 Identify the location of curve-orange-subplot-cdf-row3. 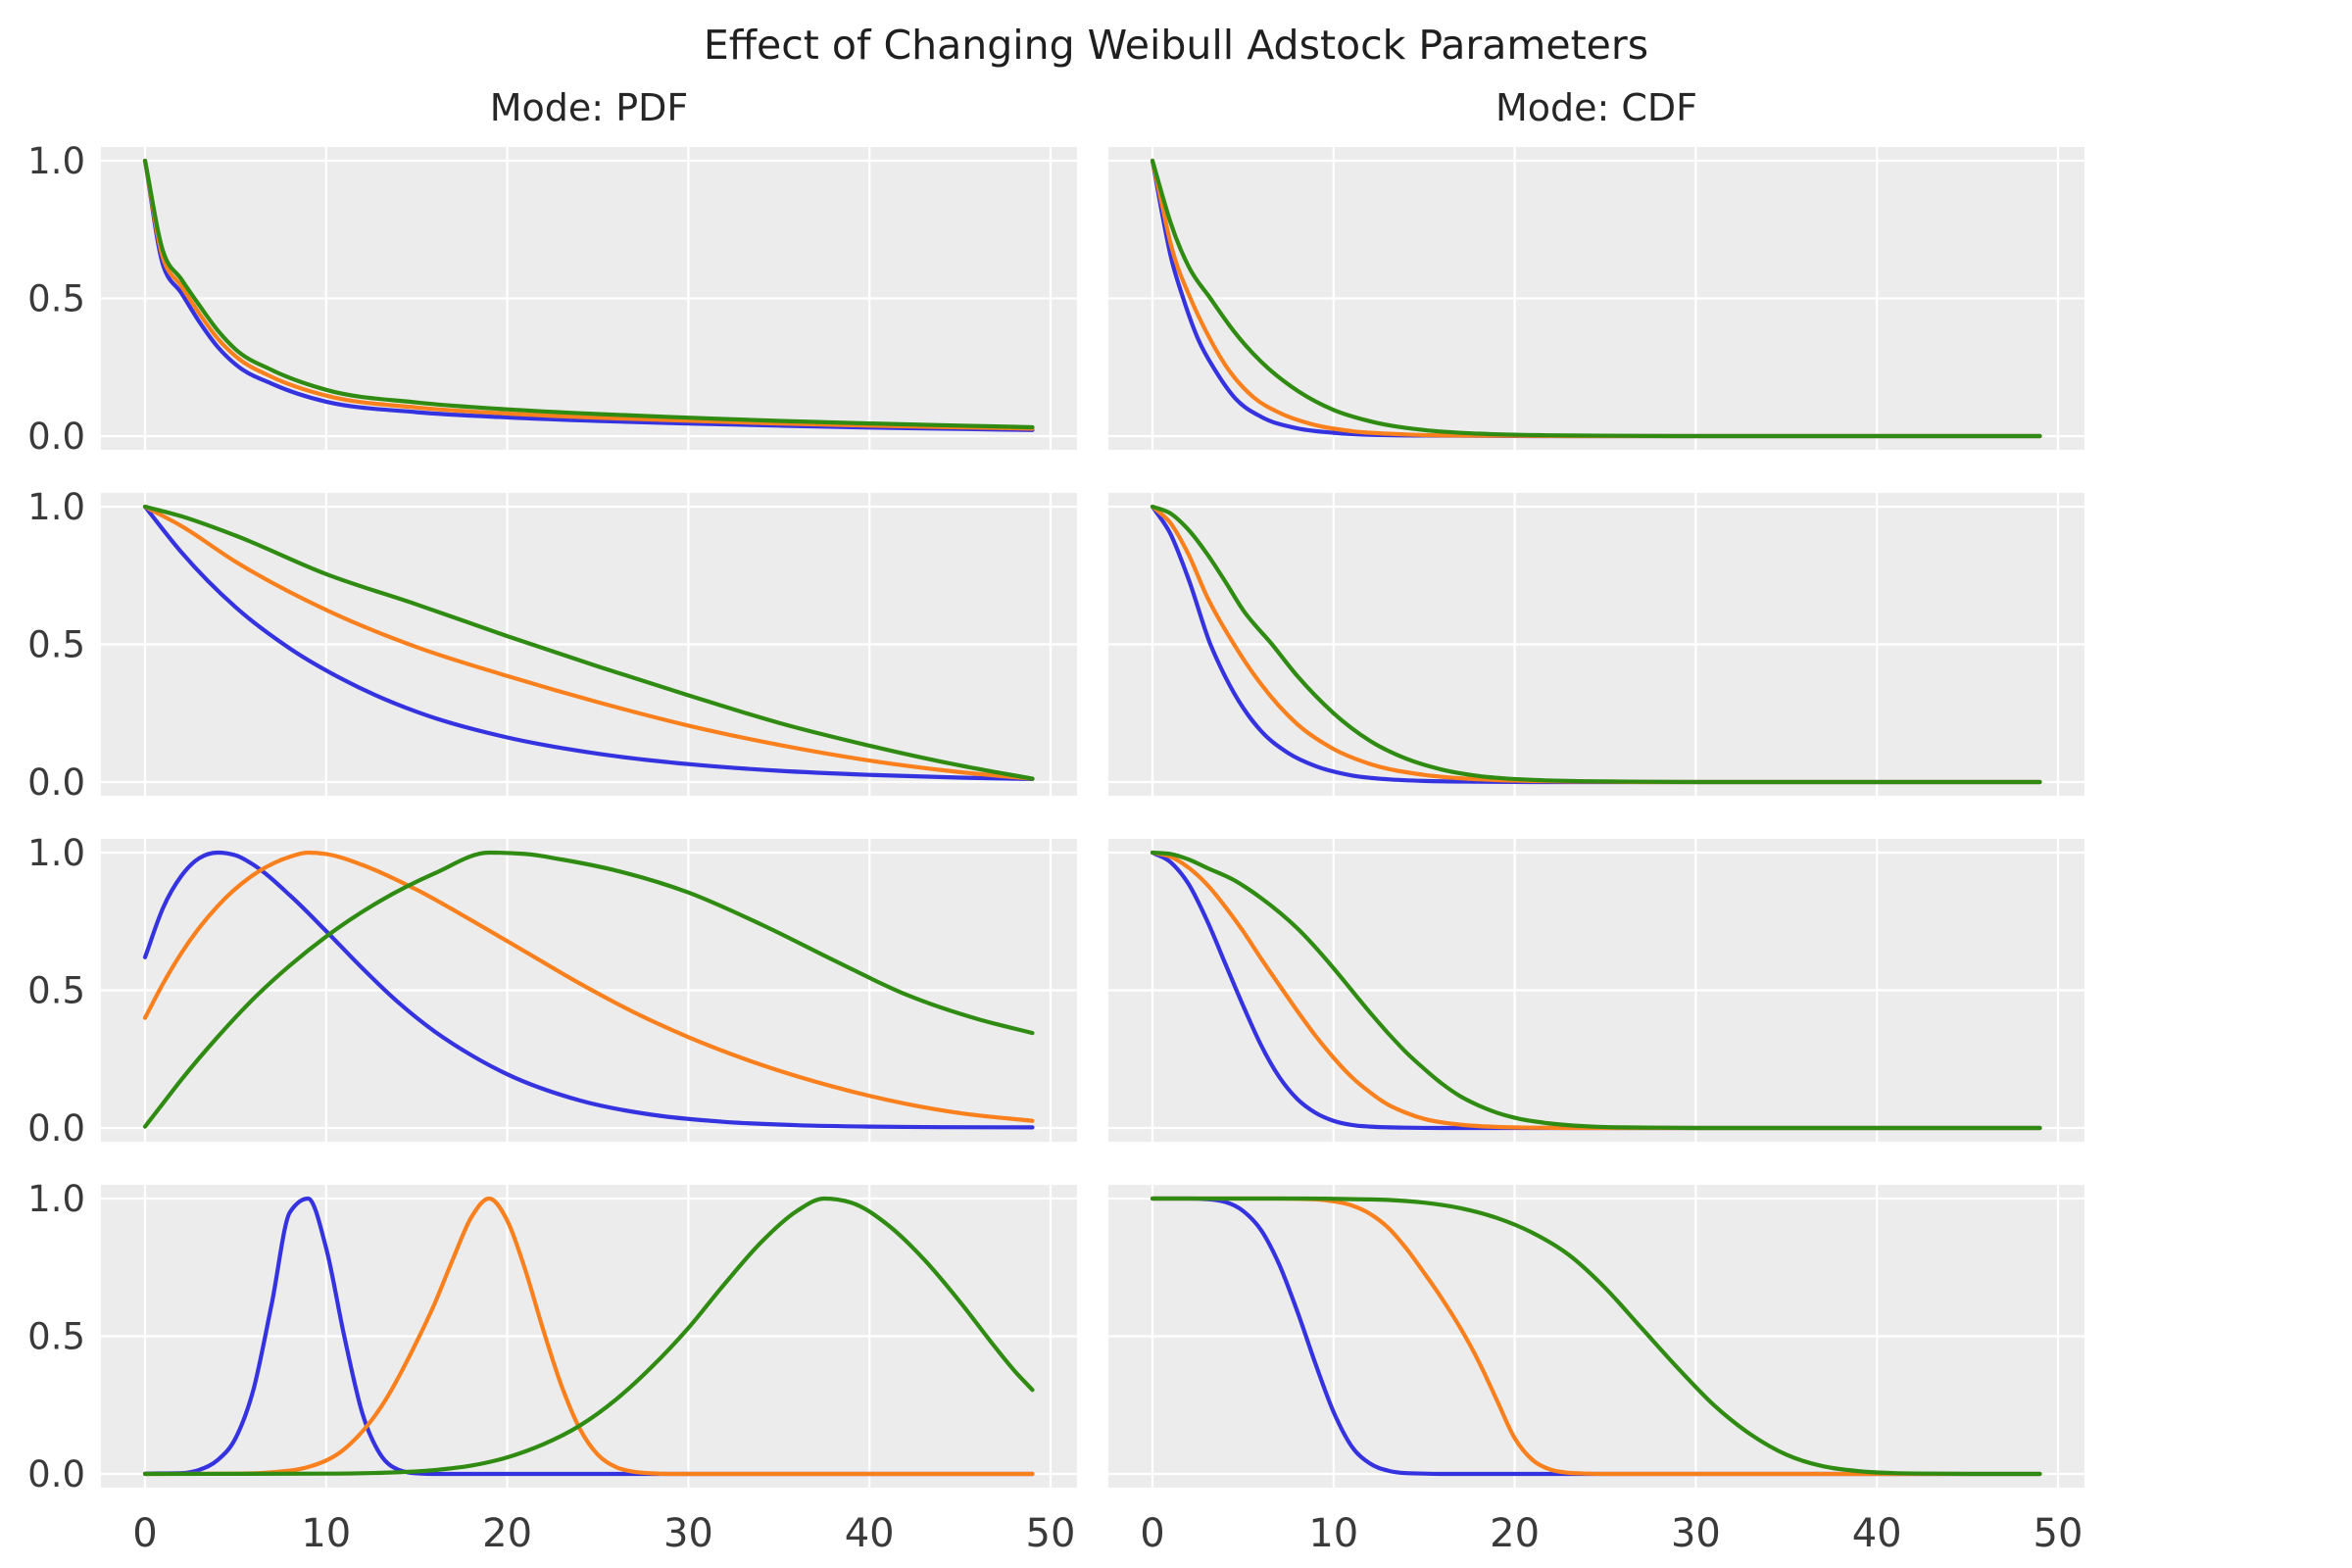
(1596, 990).